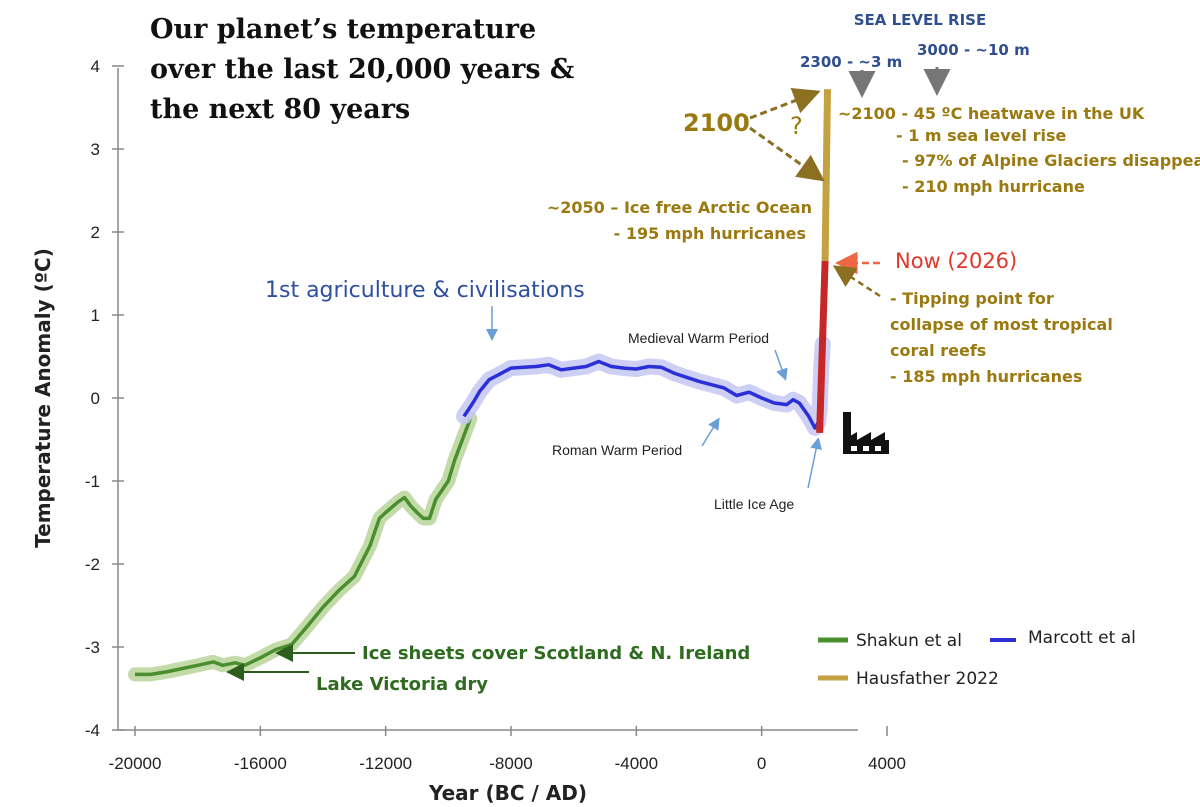 Image resolution: width=1200 pixels, height=807 pixels. I want to click on heat-line-4: - 210 mph hurricane, so click(993, 186).